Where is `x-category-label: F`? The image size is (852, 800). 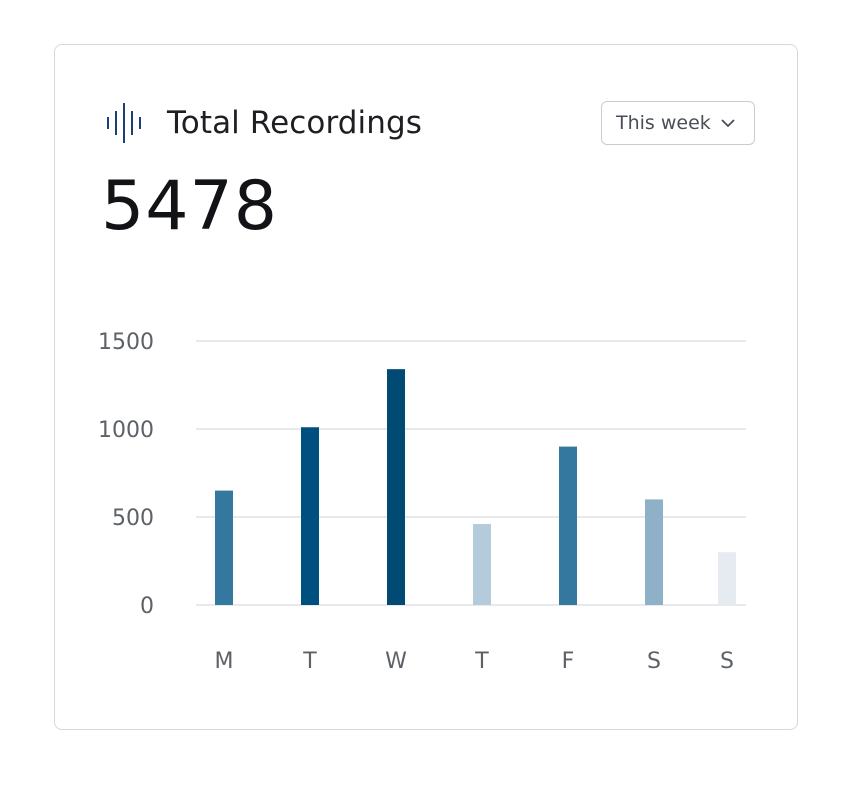 x-category-label: F is located at coordinates (568, 661).